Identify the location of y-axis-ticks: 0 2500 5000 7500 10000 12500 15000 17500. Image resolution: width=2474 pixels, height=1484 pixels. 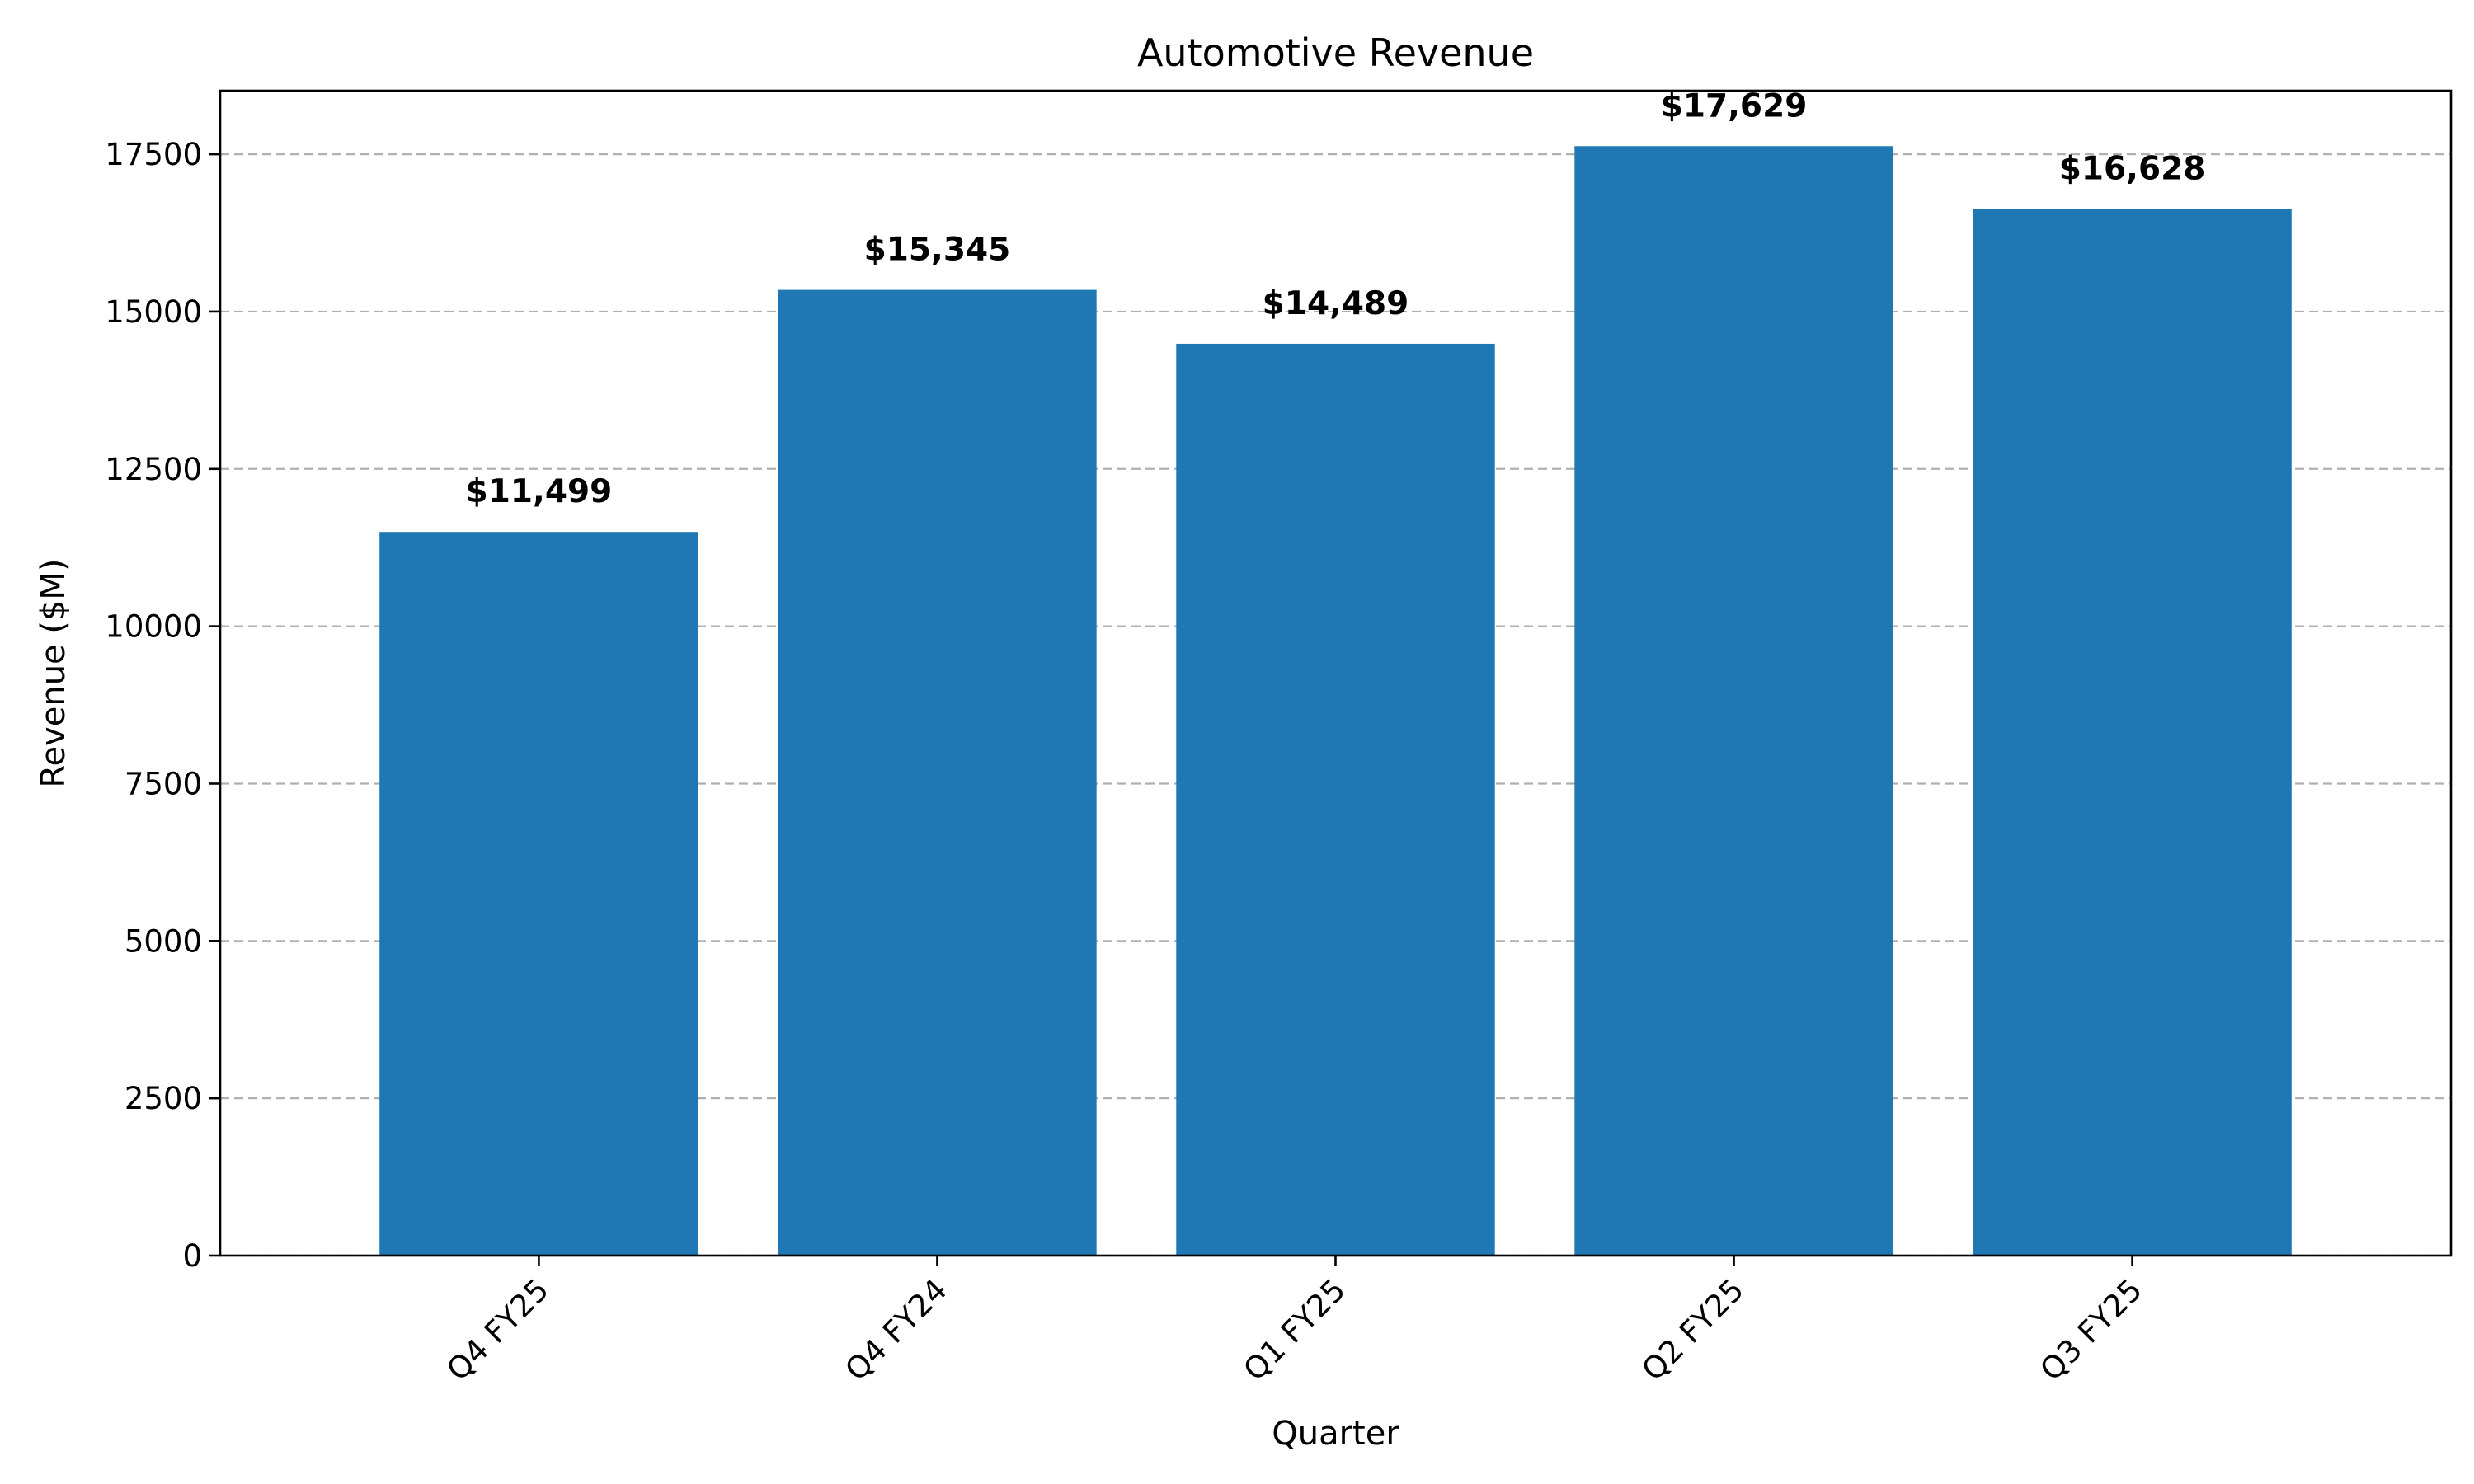
(162, 705).